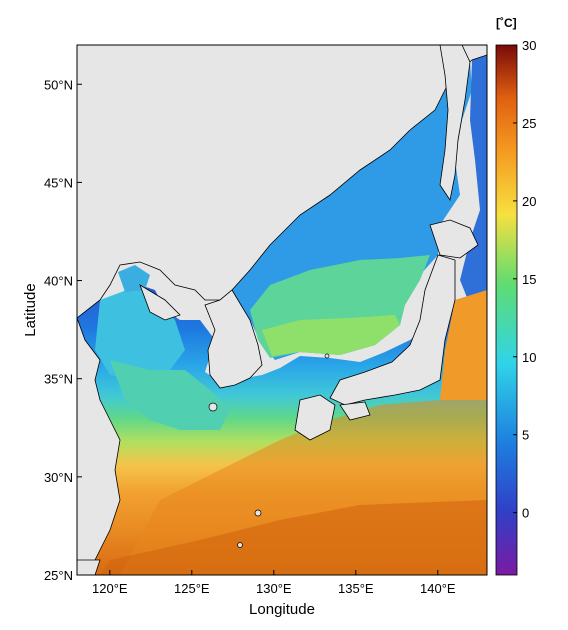  I want to click on lon-tick-label: 140°E, so click(438, 588).